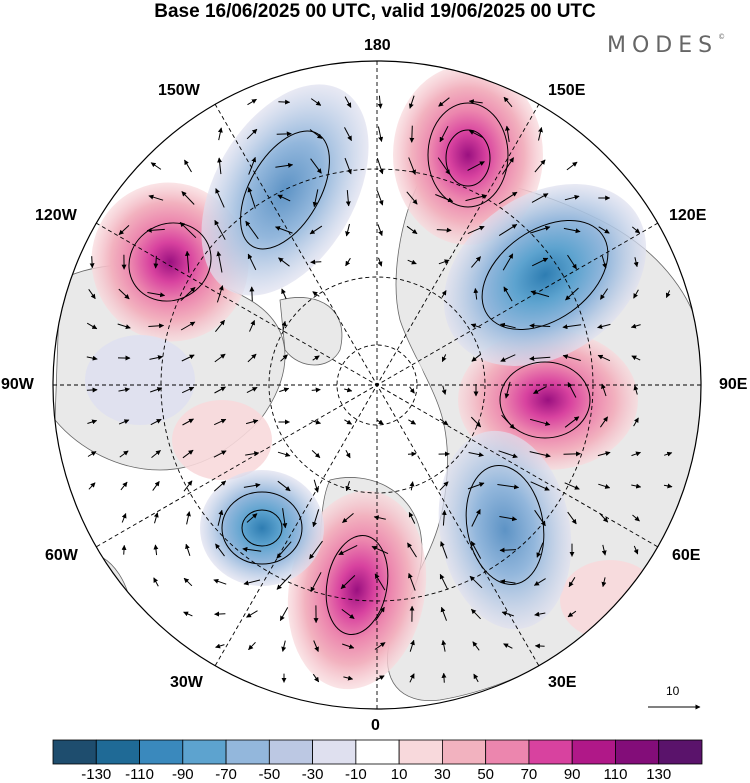 This screenshot has width=750, height=783. I want to click on label-30e: 30E, so click(562, 682).